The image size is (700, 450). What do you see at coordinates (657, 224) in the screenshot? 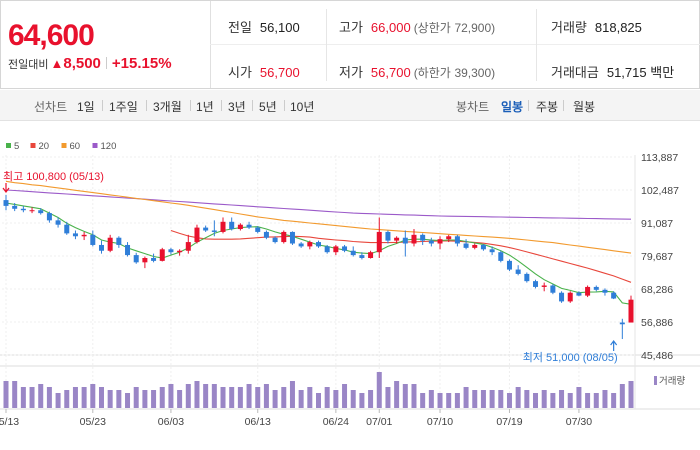
I see `y-tick-label: 91,087` at bounding box center [657, 224].